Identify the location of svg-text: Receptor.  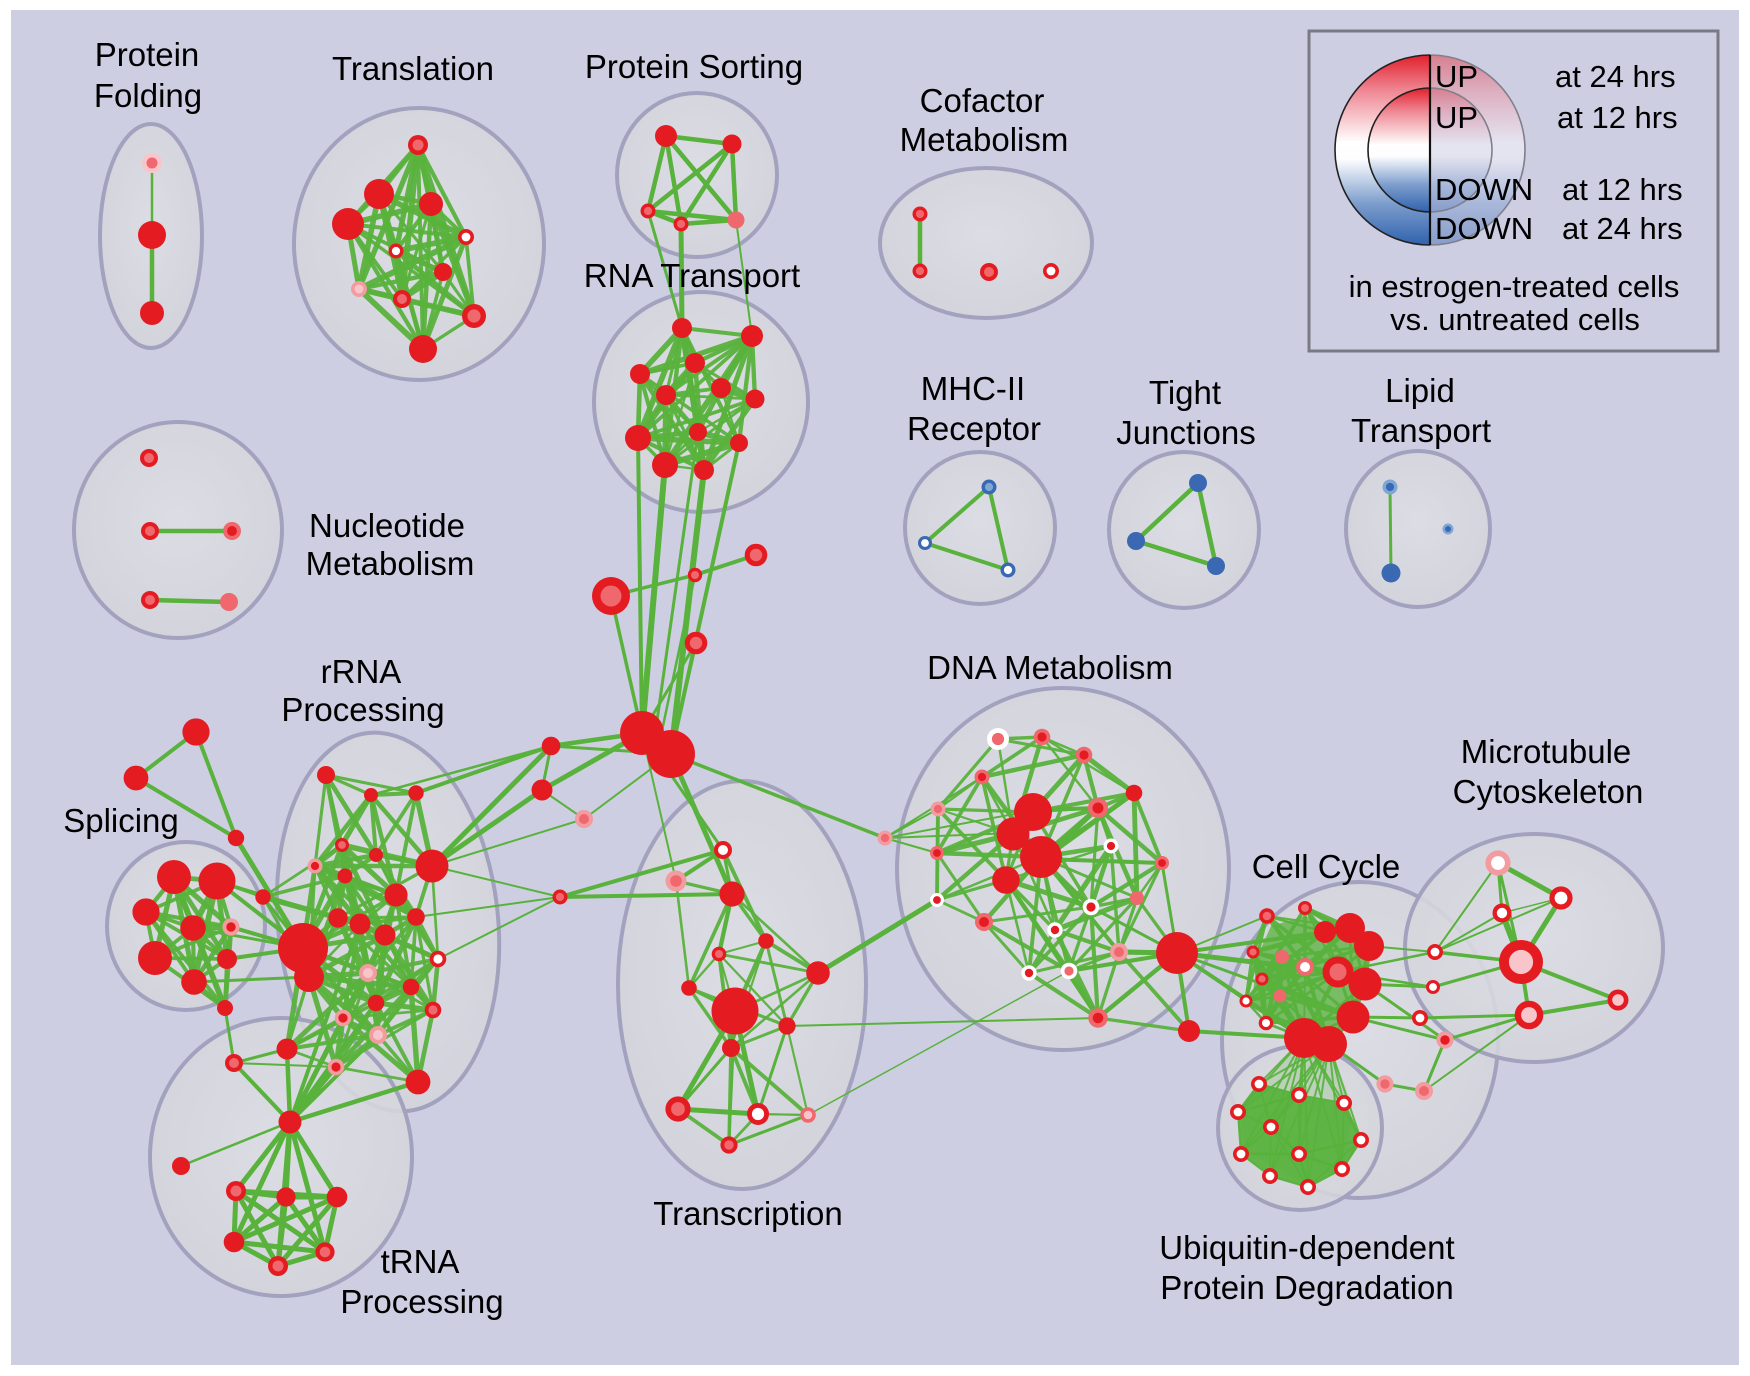
(974, 428).